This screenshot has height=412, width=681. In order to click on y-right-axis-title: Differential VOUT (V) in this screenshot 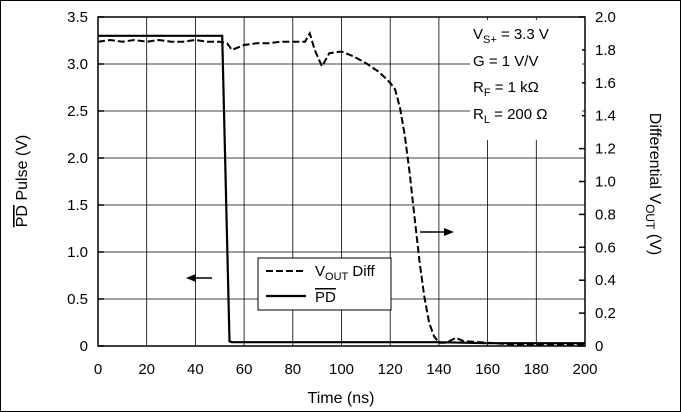, I will do `click(653, 184)`.